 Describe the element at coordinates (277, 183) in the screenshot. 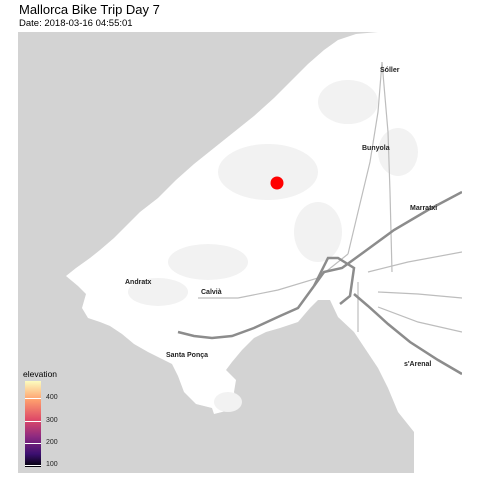

I see `location-marker` at that location.